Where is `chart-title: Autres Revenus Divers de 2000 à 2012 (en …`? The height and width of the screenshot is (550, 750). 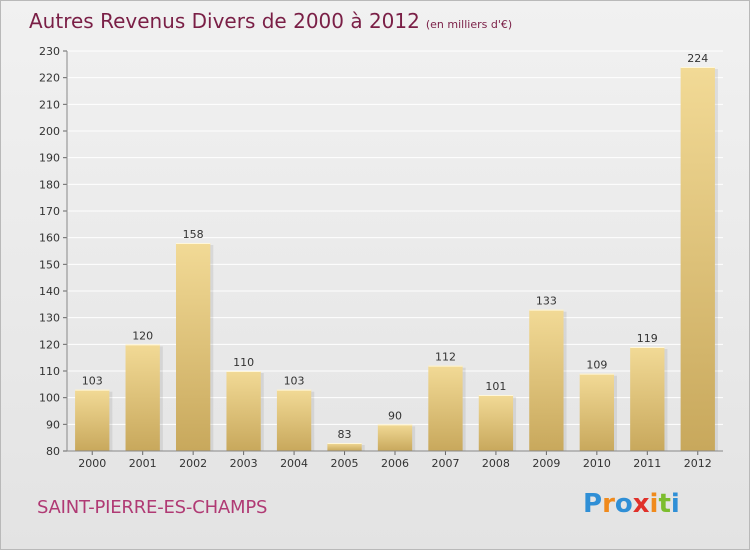
chart-title: Autres Revenus Divers de 2000 à 2012 (en … is located at coordinates (270, 21).